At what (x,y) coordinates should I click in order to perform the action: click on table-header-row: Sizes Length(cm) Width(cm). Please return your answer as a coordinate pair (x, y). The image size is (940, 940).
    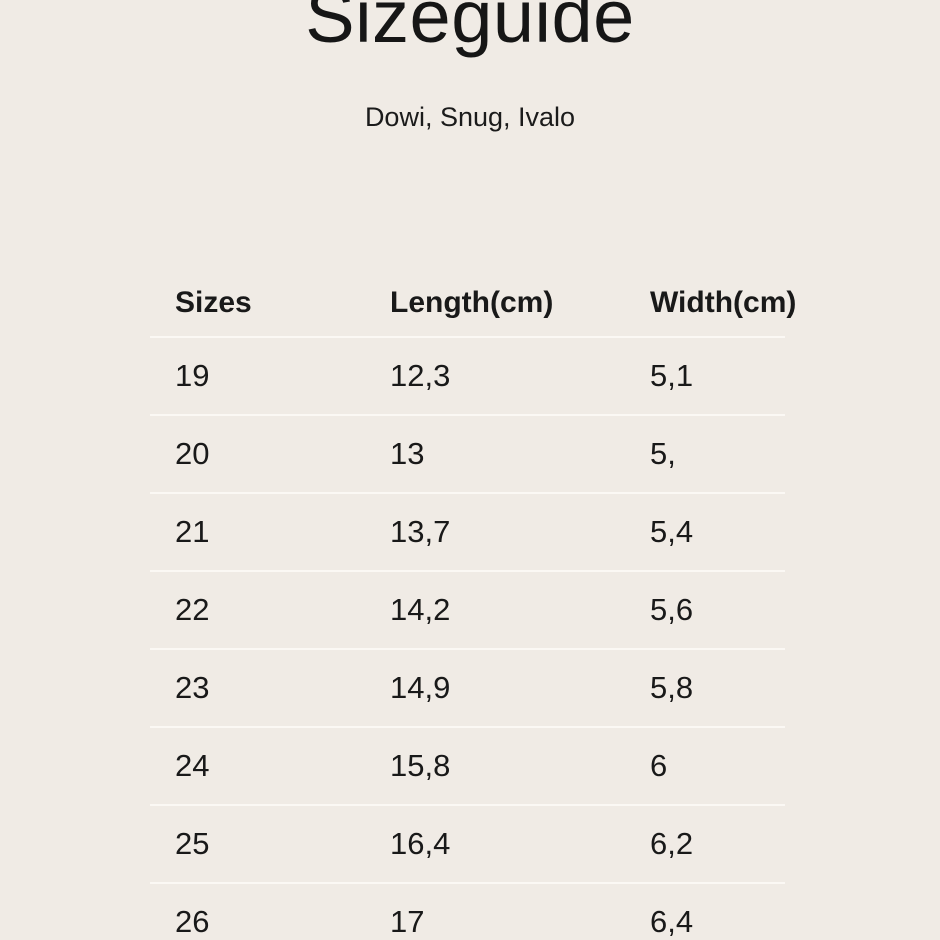
    Looking at the image, I should click on (473, 304).